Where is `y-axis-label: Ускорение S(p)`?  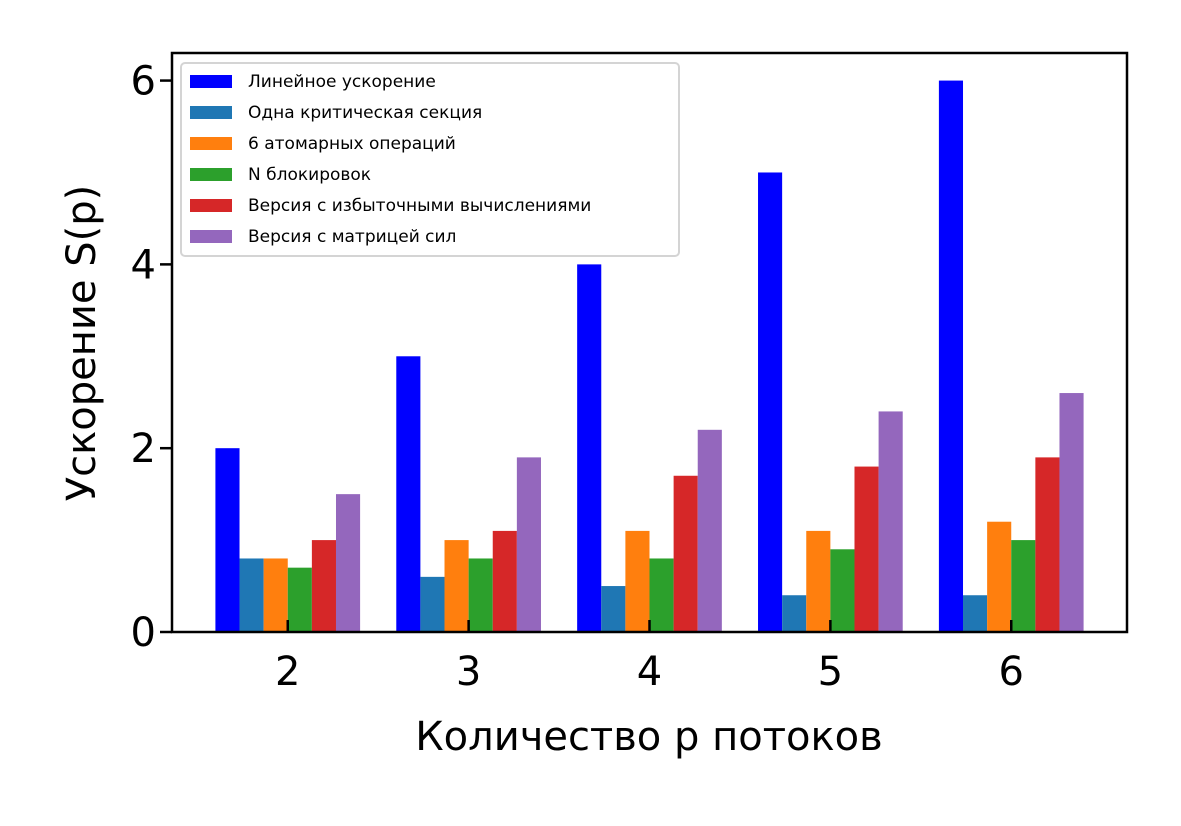 y-axis-label: Ускорение S(p) is located at coordinates (82, 343).